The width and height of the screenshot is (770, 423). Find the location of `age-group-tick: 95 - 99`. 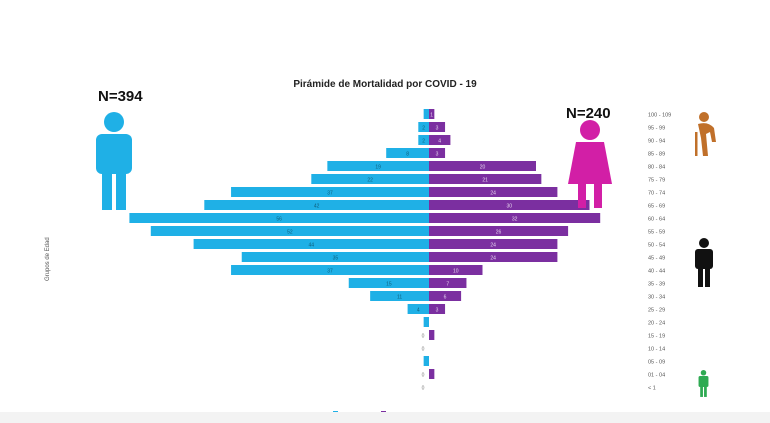

age-group-tick: 95 - 99 is located at coordinates (656, 129).